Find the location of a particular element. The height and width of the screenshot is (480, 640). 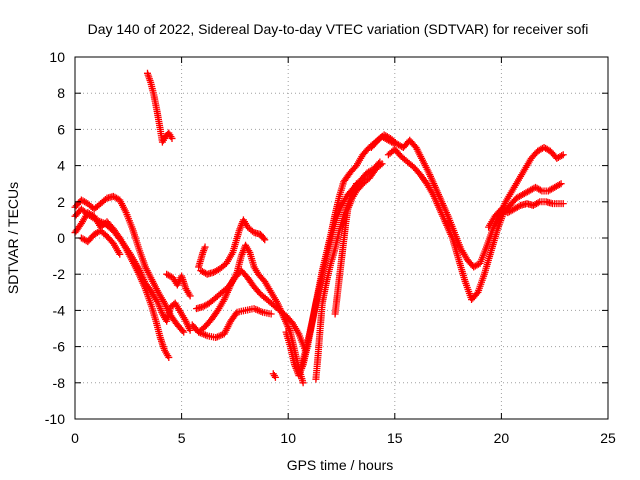

x-tick-label: 5 is located at coordinates (182, 438).